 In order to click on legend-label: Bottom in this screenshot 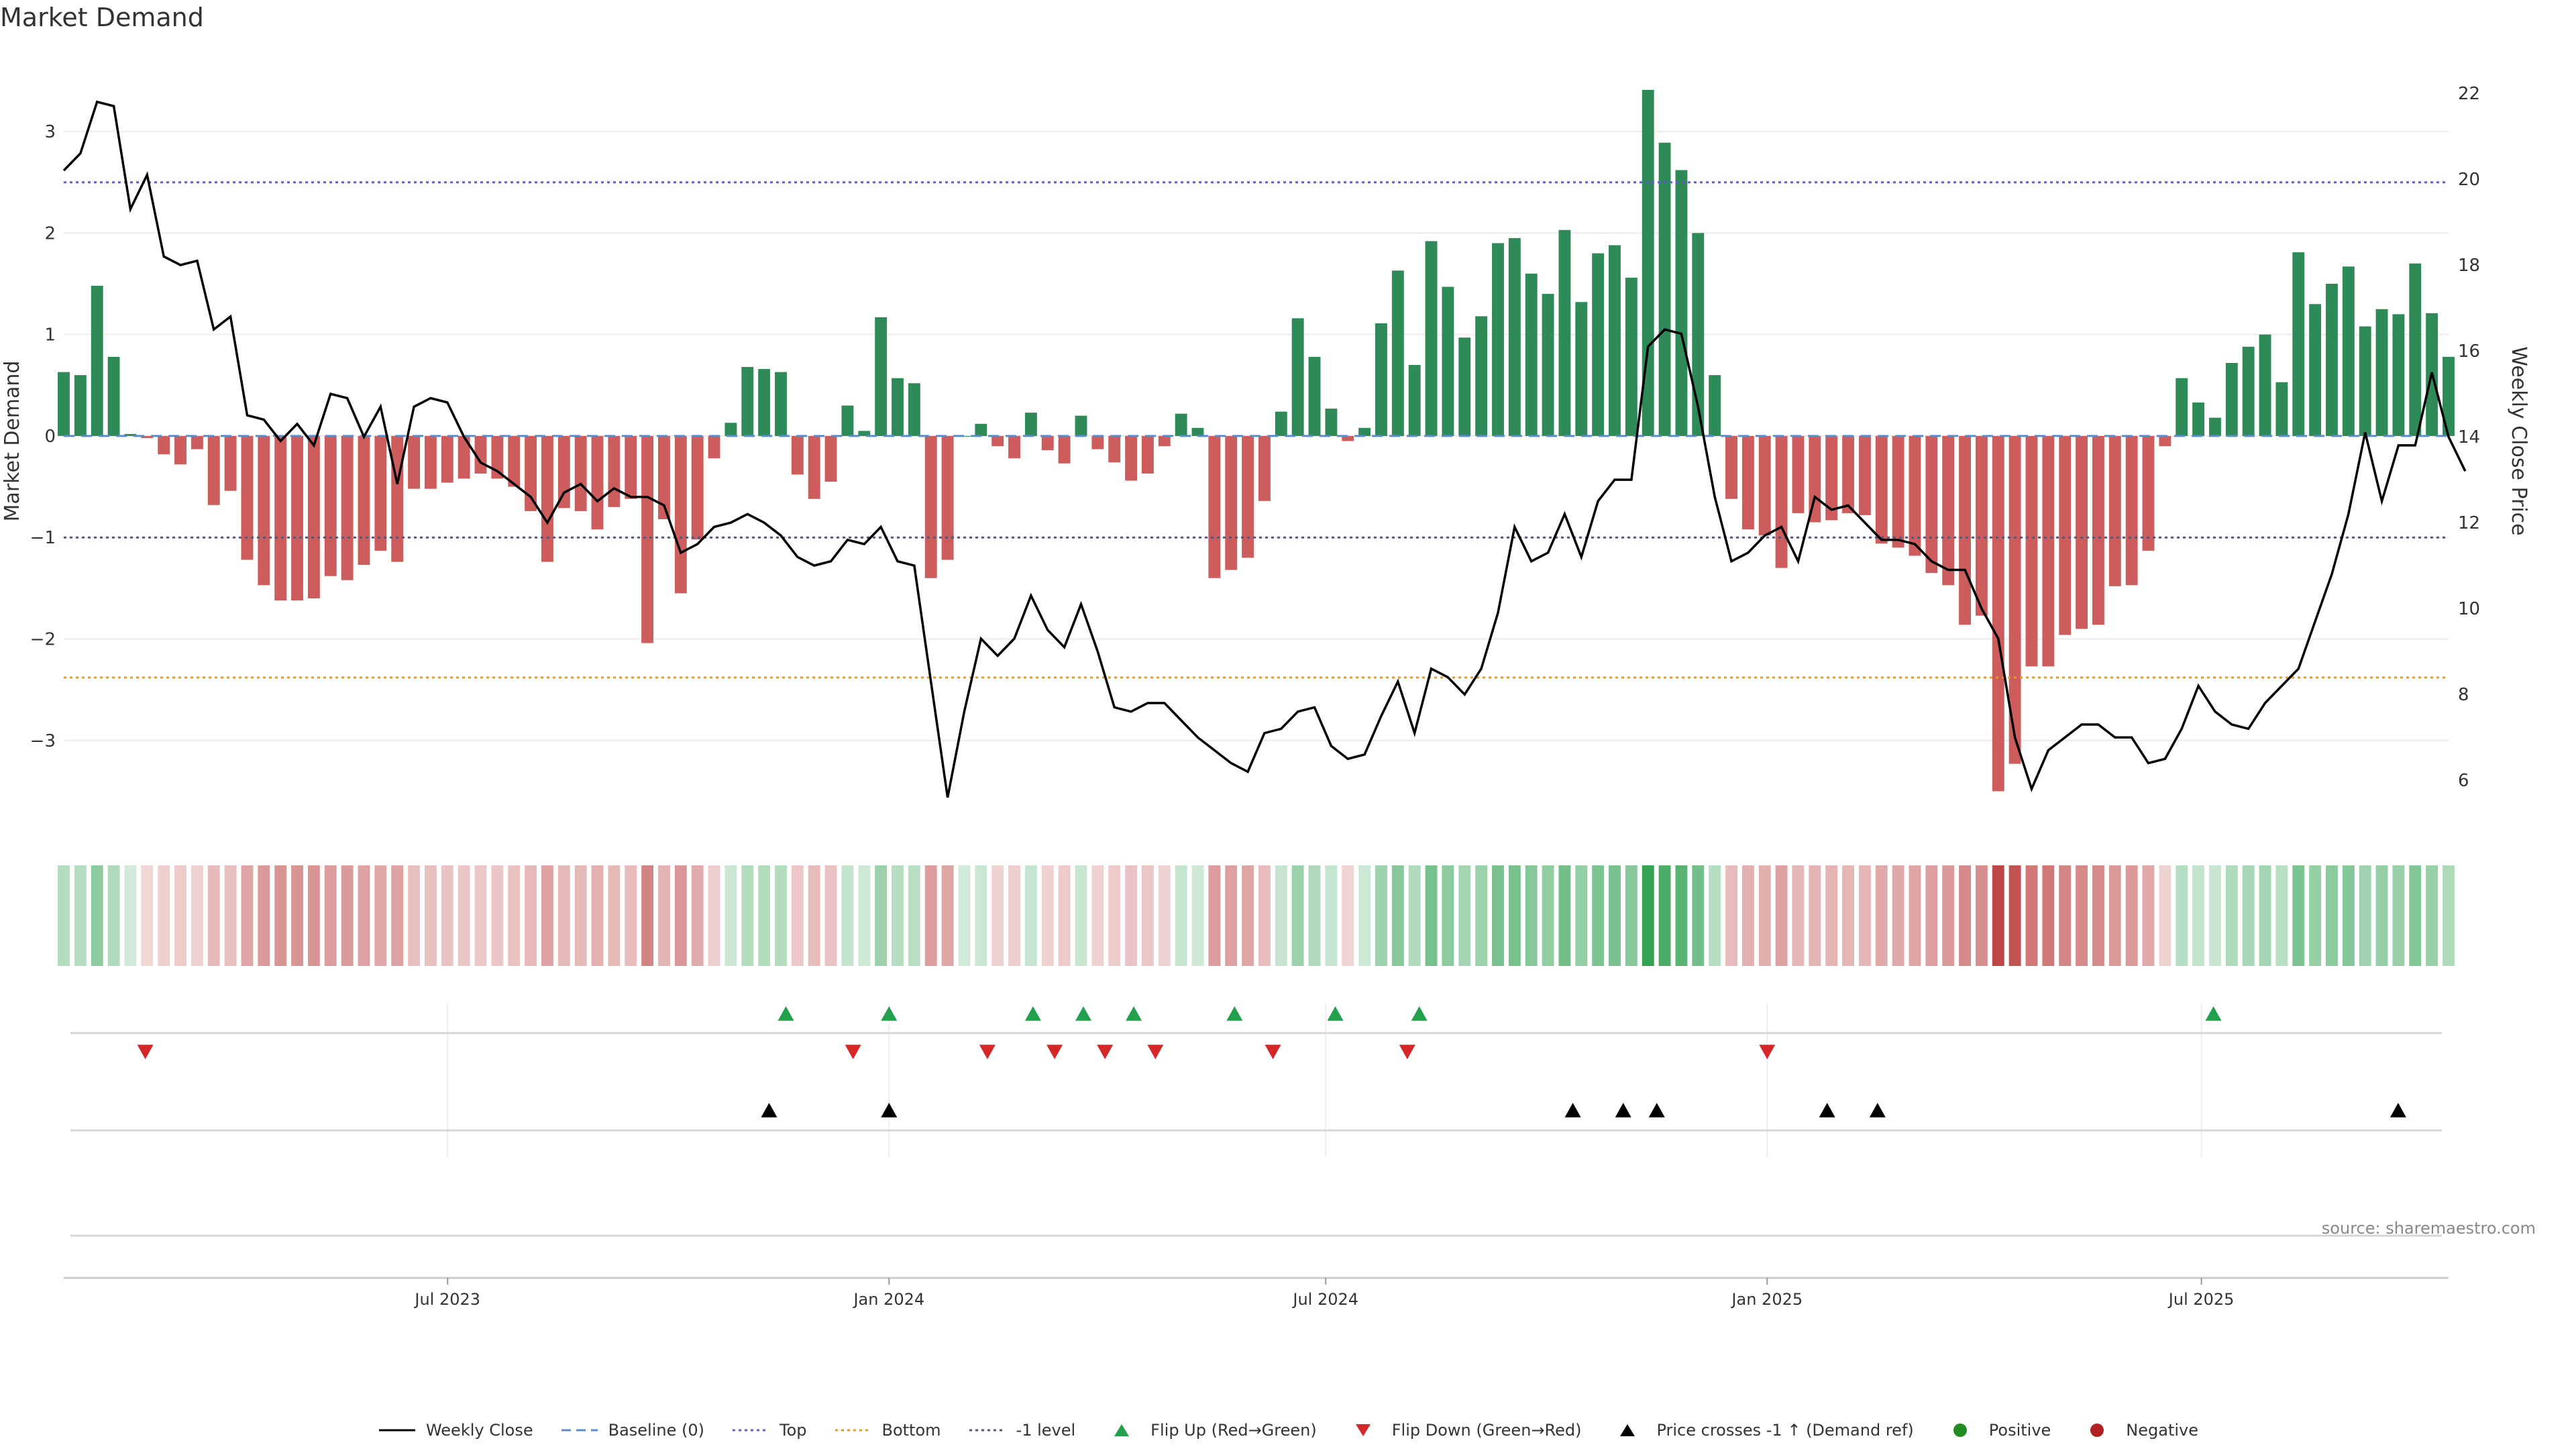, I will do `click(911, 1430)`.